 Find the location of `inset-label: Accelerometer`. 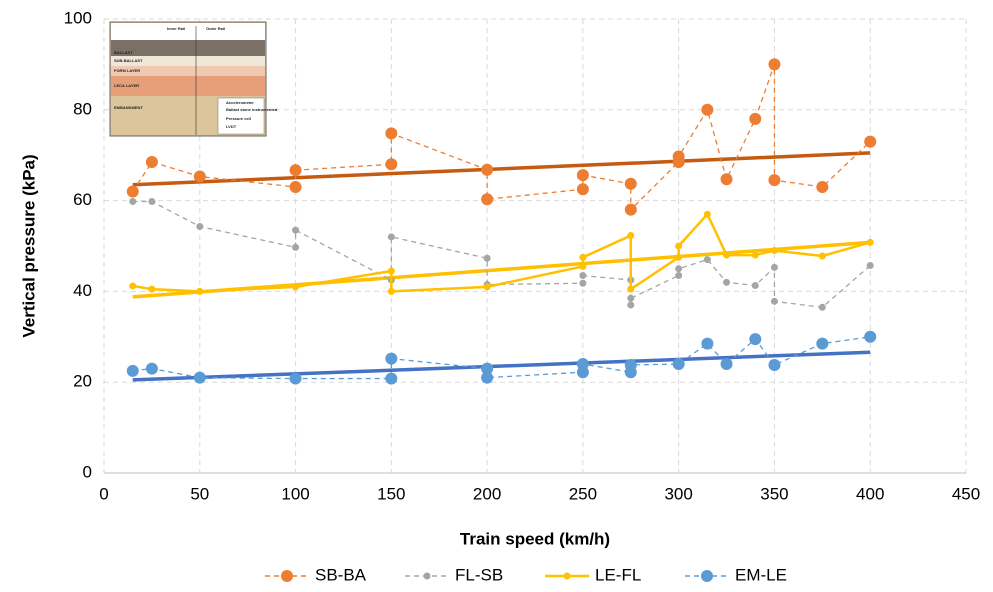

inset-label: Accelerometer is located at coordinates (240, 102).